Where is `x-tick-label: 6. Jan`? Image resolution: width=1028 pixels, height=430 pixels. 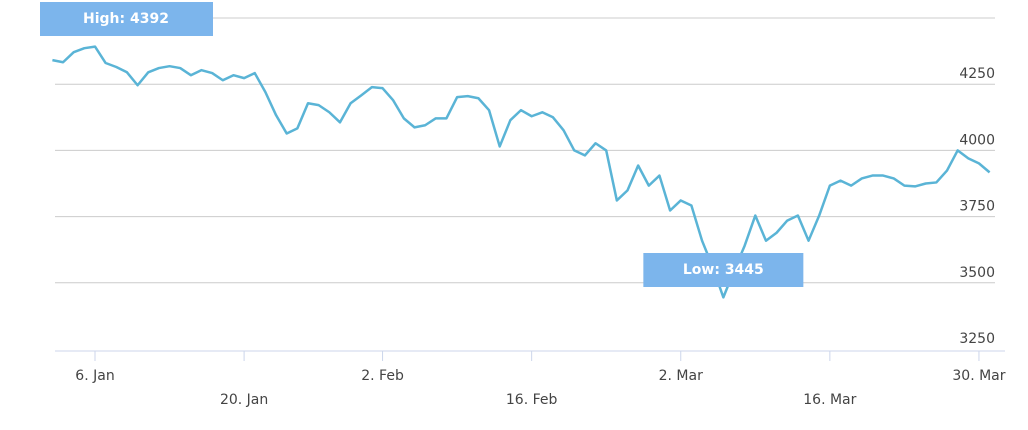
x-tick-label: 6. Jan is located at coordinates (94, 376).